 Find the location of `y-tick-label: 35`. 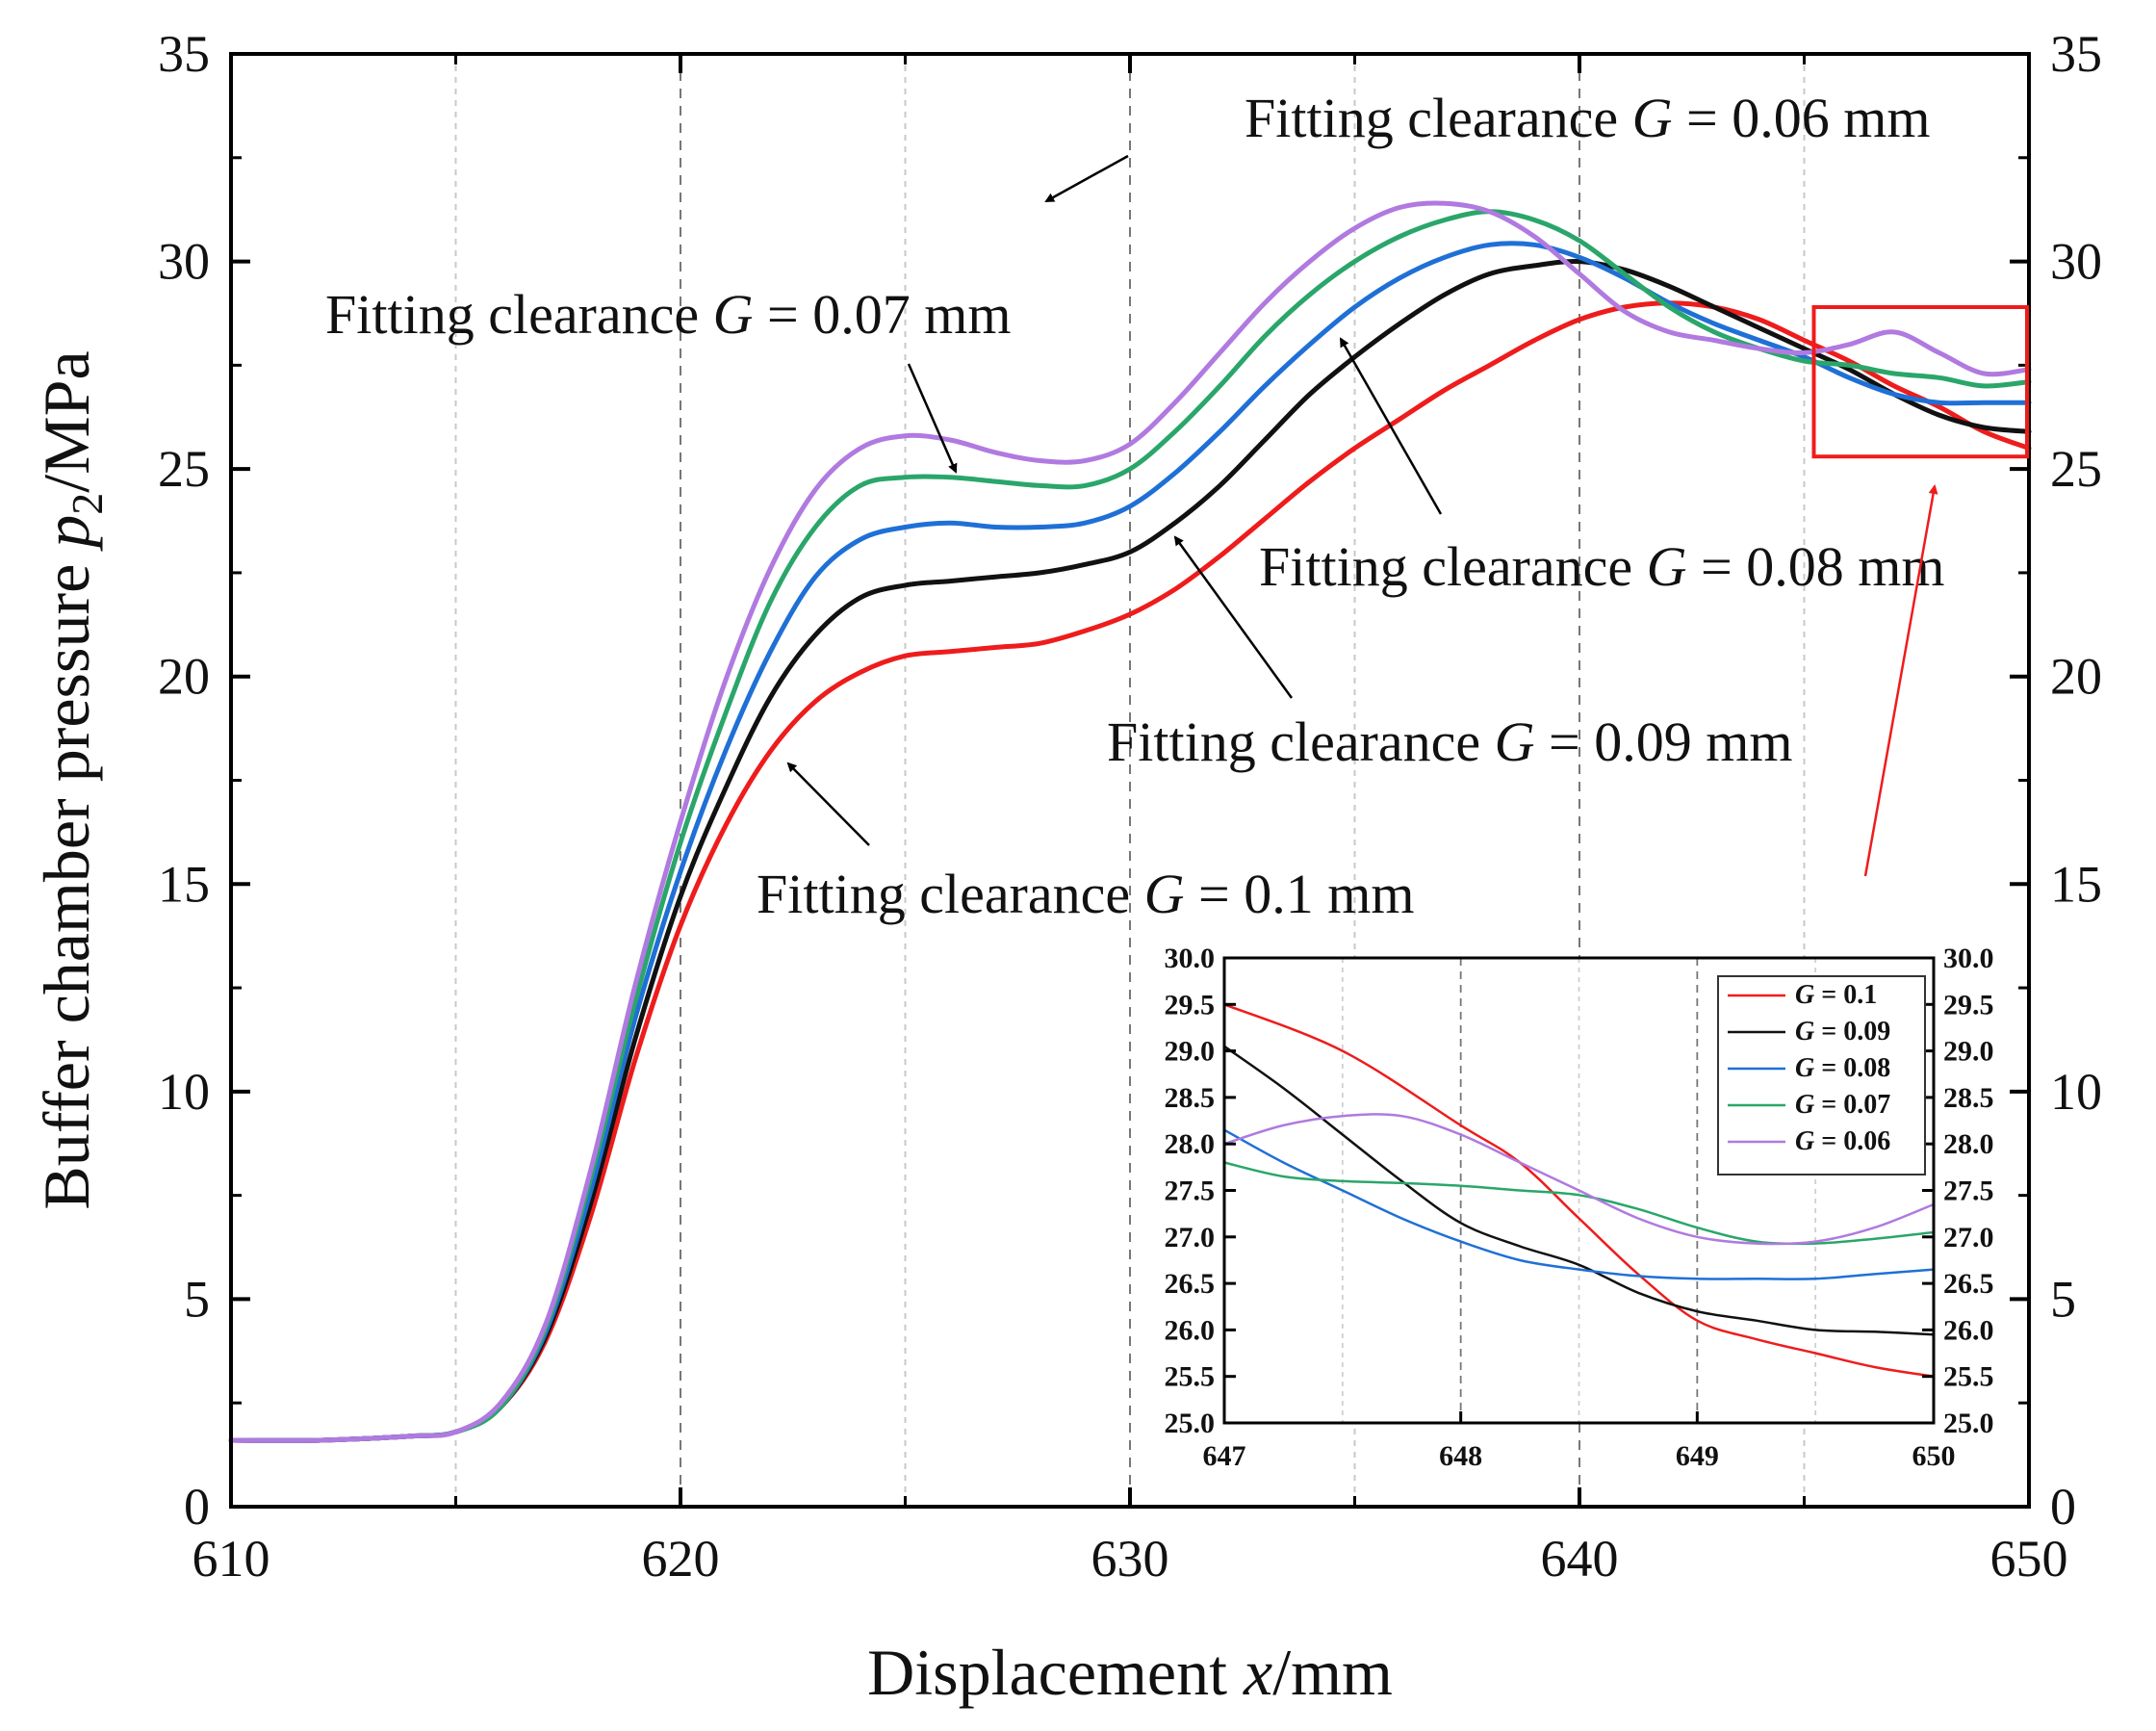

y-tick-label: 35 is located at coordinates (184, 54).